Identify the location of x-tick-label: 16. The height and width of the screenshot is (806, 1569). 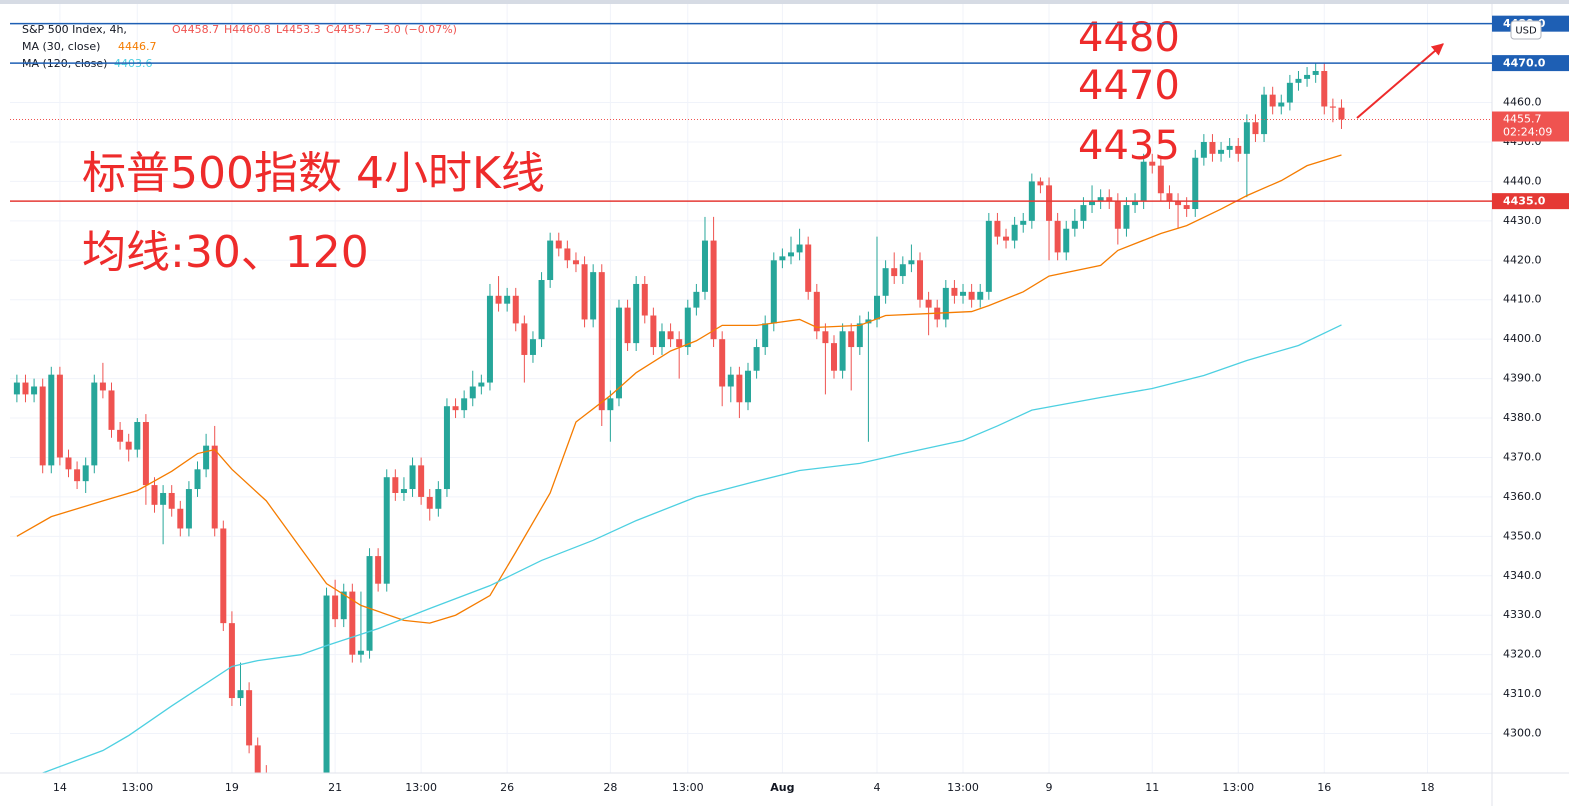
(1324, 787).